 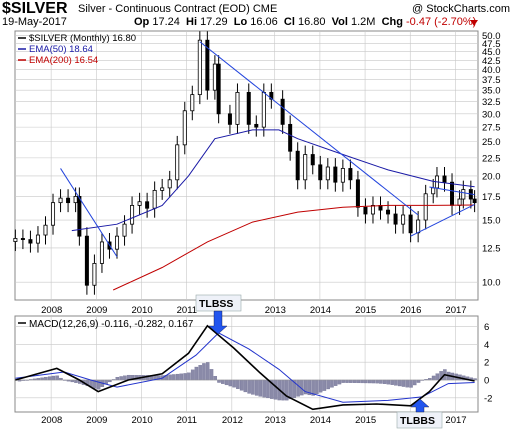 What do you see at coordinates (441, 22) in the screenshot?
I see `change-value: -0.47 (-2.70%)` at bounding box center [441, 22].